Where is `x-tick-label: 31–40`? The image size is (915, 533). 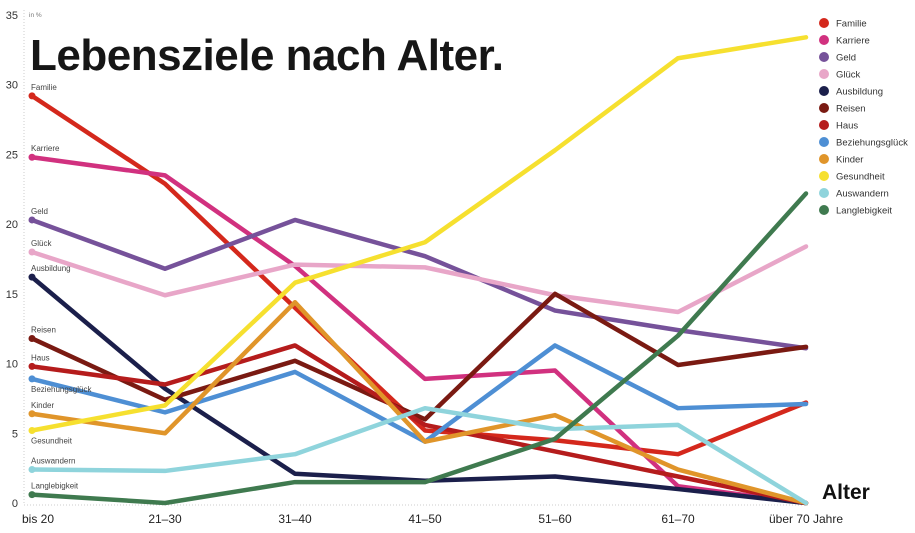
x-tick-label: 31–40 is located at coordinates (295, 519).